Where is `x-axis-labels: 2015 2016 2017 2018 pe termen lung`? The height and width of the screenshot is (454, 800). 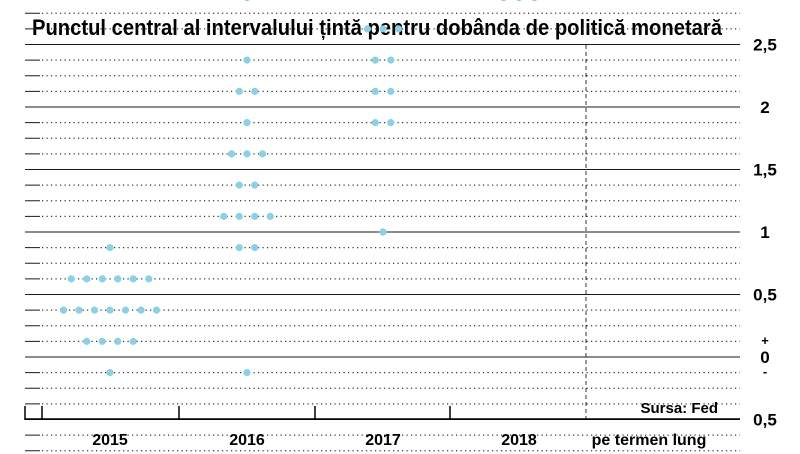 x-axis-labels: 2015 2016 2017 2018 pe termen lung is located at coordinates (399, 440).